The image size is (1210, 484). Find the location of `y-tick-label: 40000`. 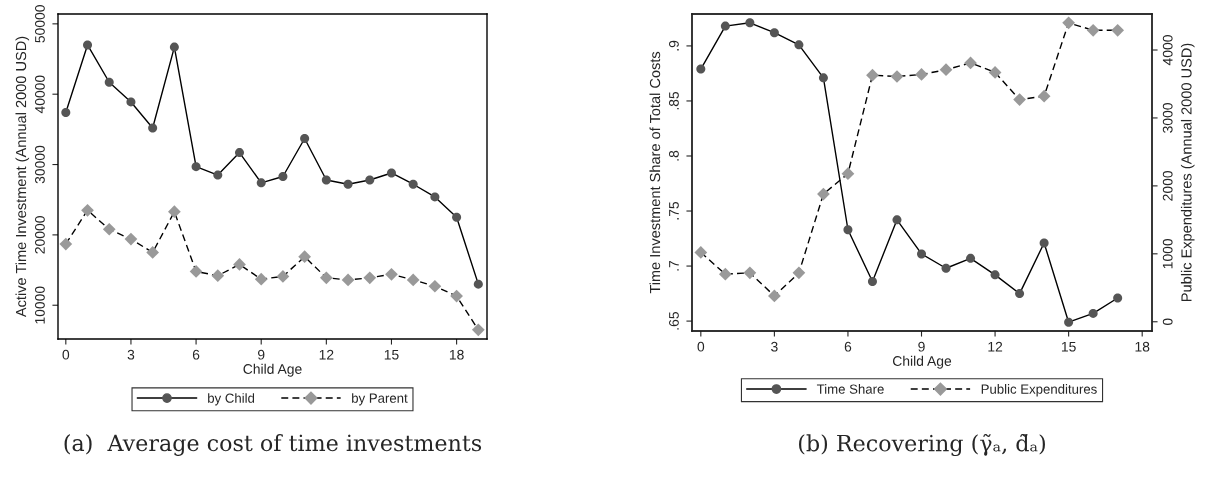

y-tick-label: 40000 is located at coordinates (40, 94).